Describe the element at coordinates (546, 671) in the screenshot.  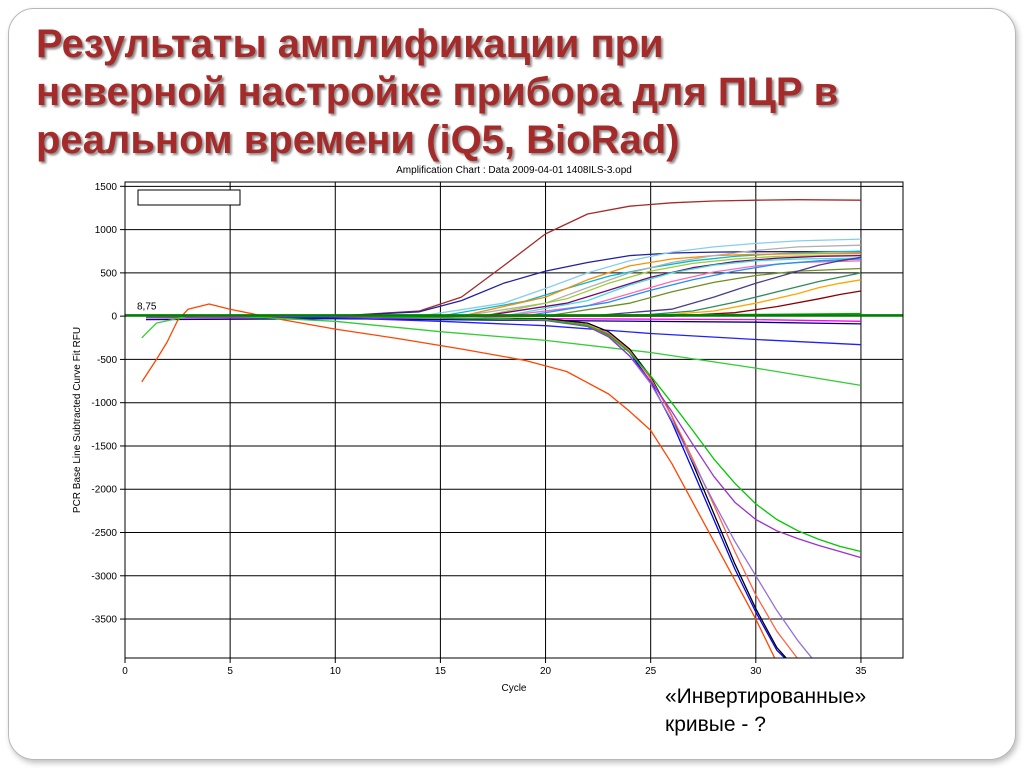
I see `x-tick-label: 20` at that location.